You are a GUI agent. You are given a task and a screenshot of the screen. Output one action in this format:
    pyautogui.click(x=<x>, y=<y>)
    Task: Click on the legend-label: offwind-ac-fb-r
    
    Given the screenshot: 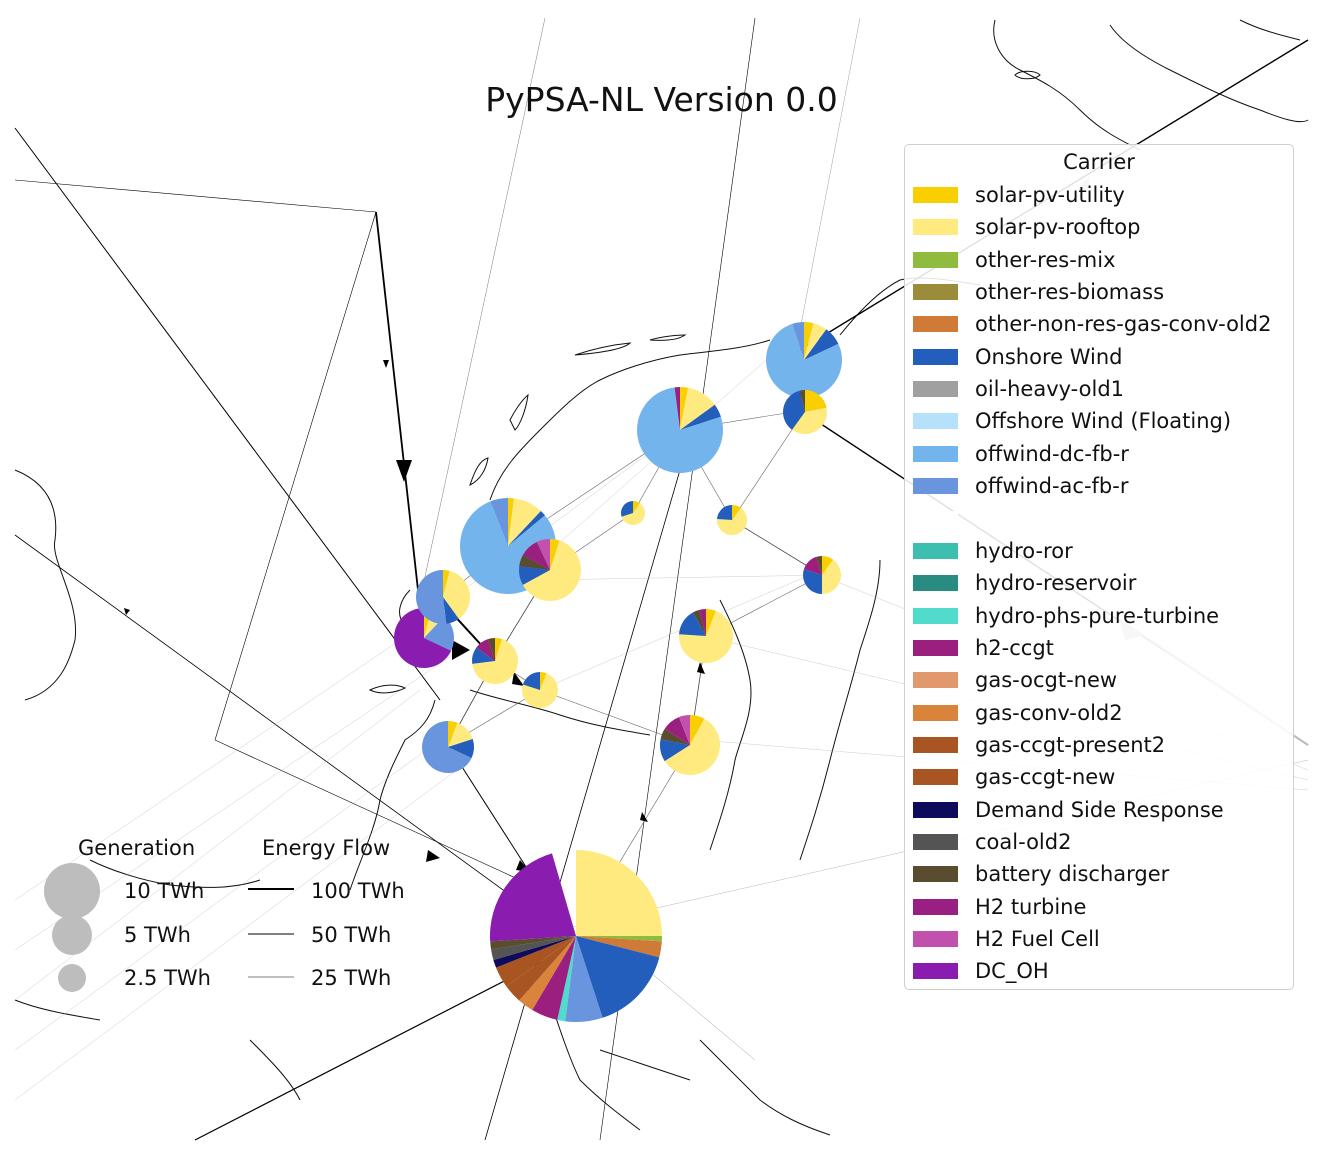 What is the action you would take?
    pyautogui.click(x=1052, y=486)
    